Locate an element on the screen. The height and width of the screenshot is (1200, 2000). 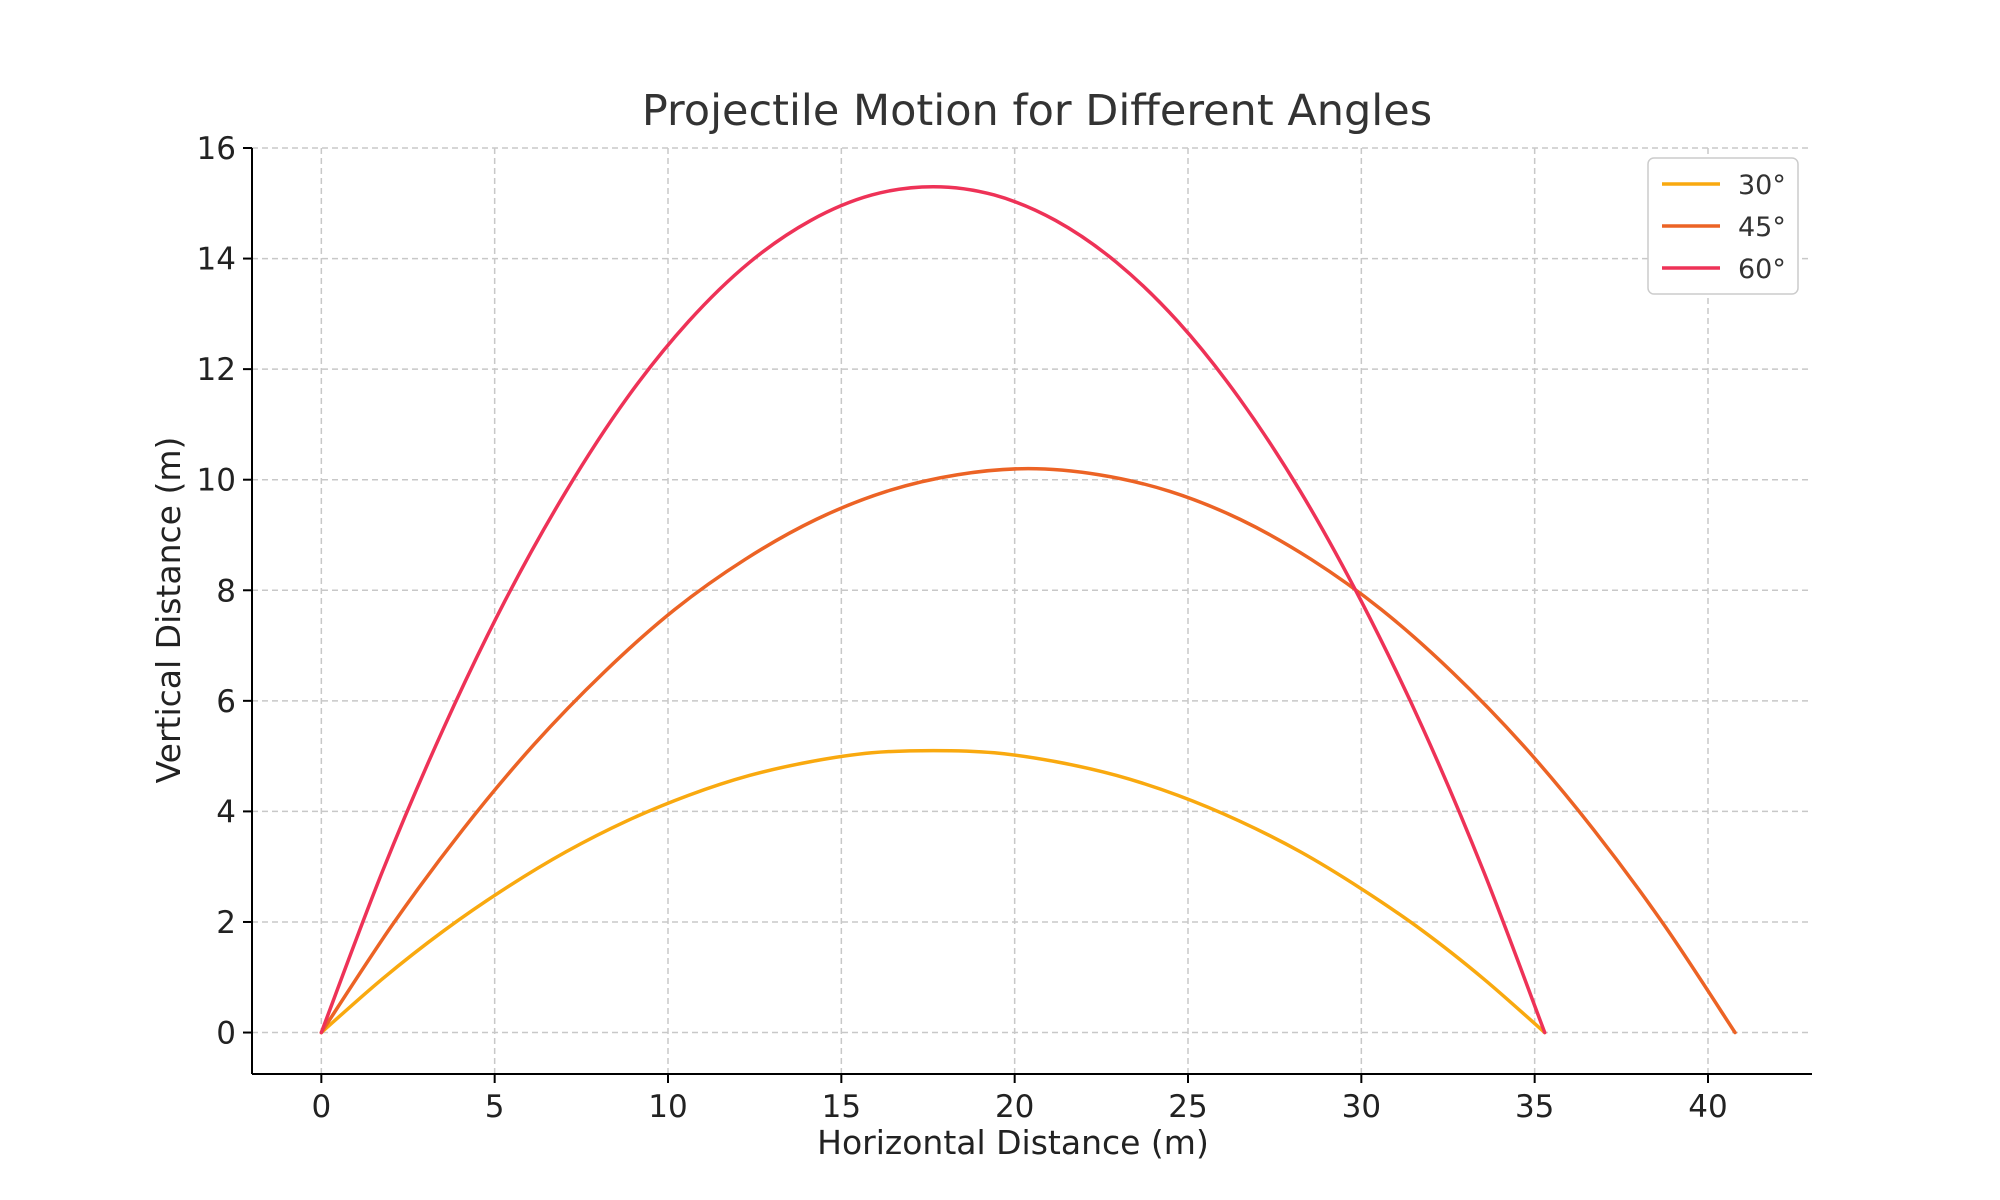
x-tick-label: 5 is located at coordinates (495, 1107).